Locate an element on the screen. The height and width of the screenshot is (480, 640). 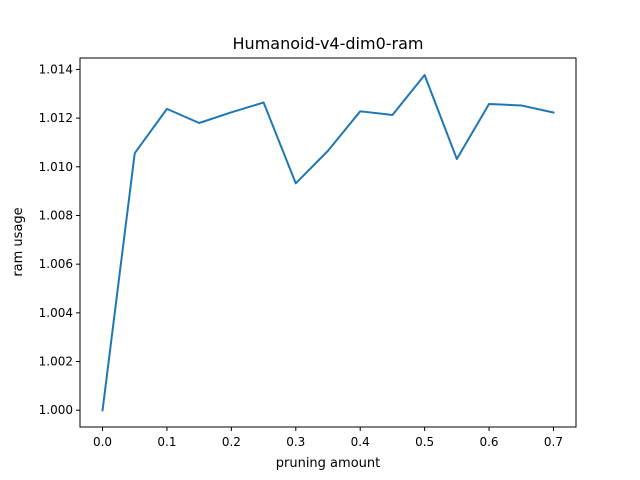
x-tick-label: 0.4 is located at coordinates (360, 442).